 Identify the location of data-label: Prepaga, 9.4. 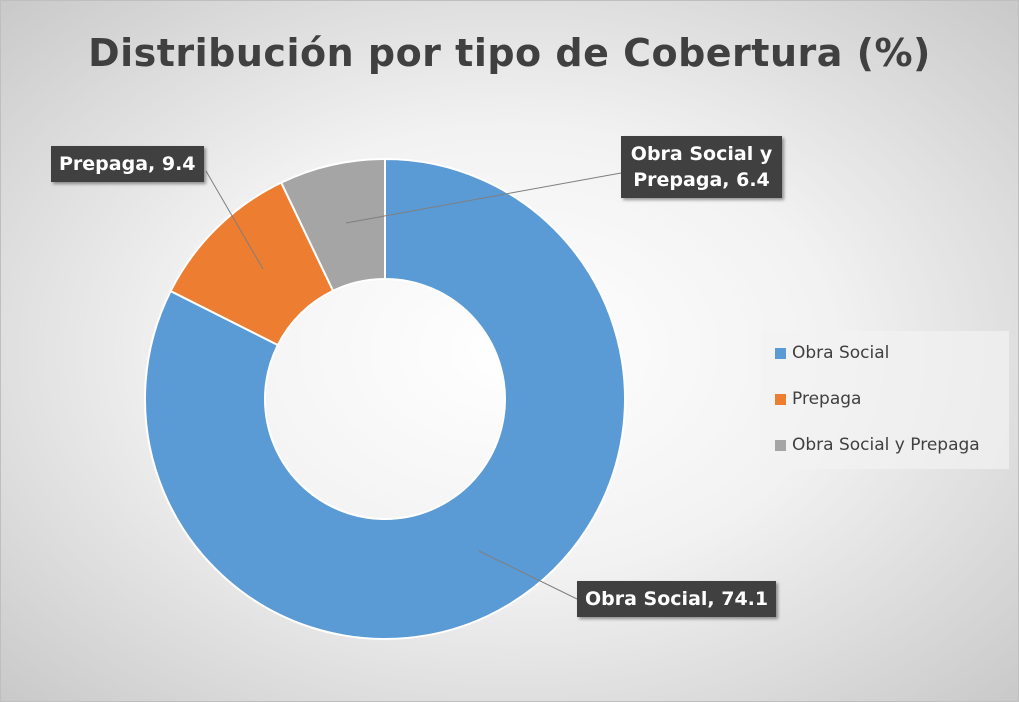
(127, 164).